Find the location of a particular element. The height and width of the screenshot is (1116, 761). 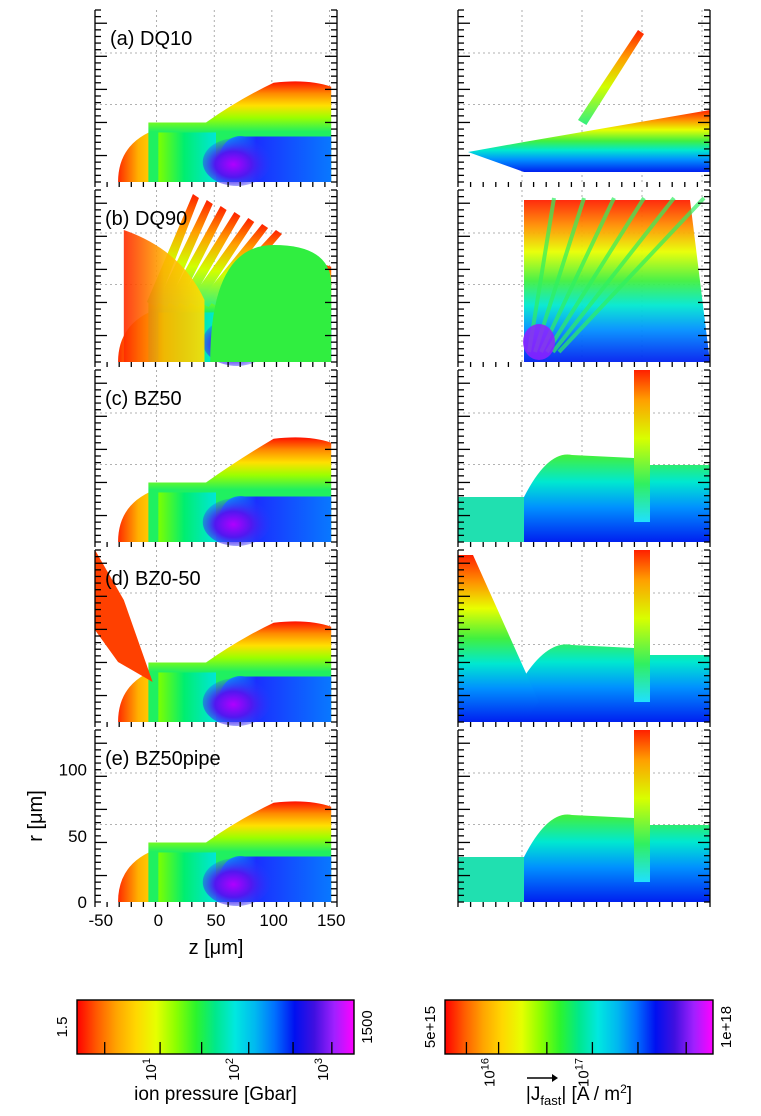

panel-label: (a) DQ10 is located at coordinates (151, 39).